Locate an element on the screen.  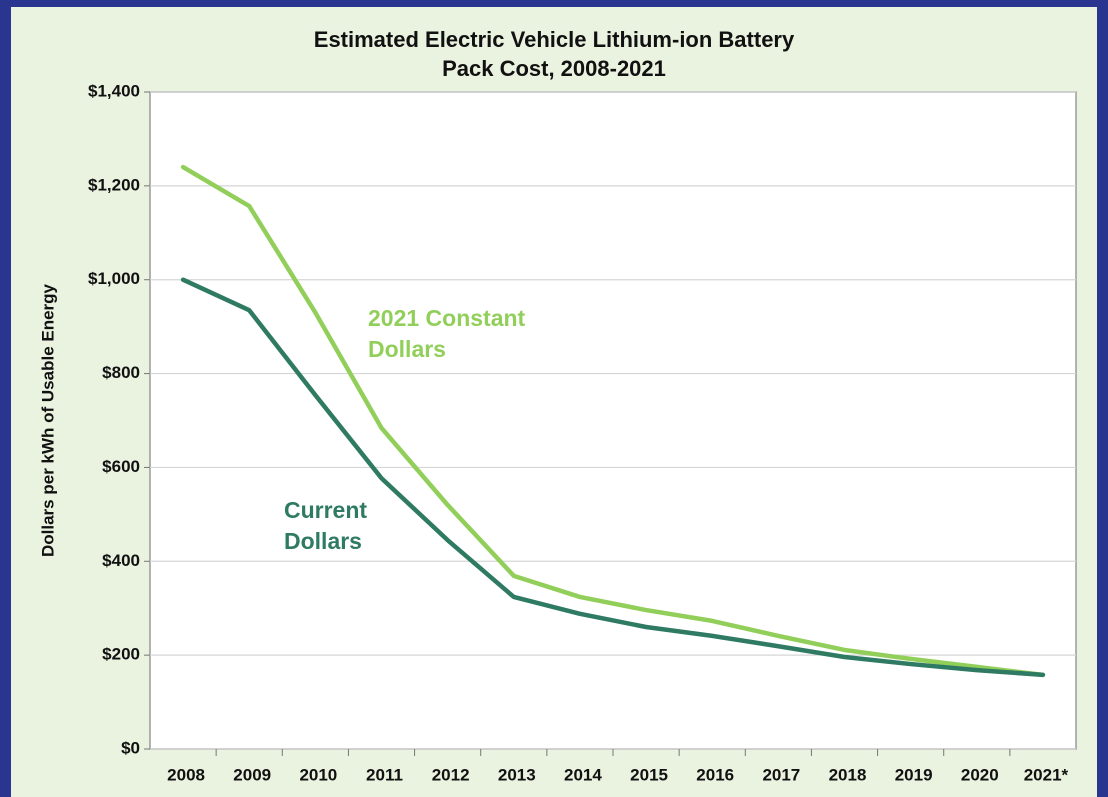
y-tick-label: $1,400 is located at coordinates (114, 90).